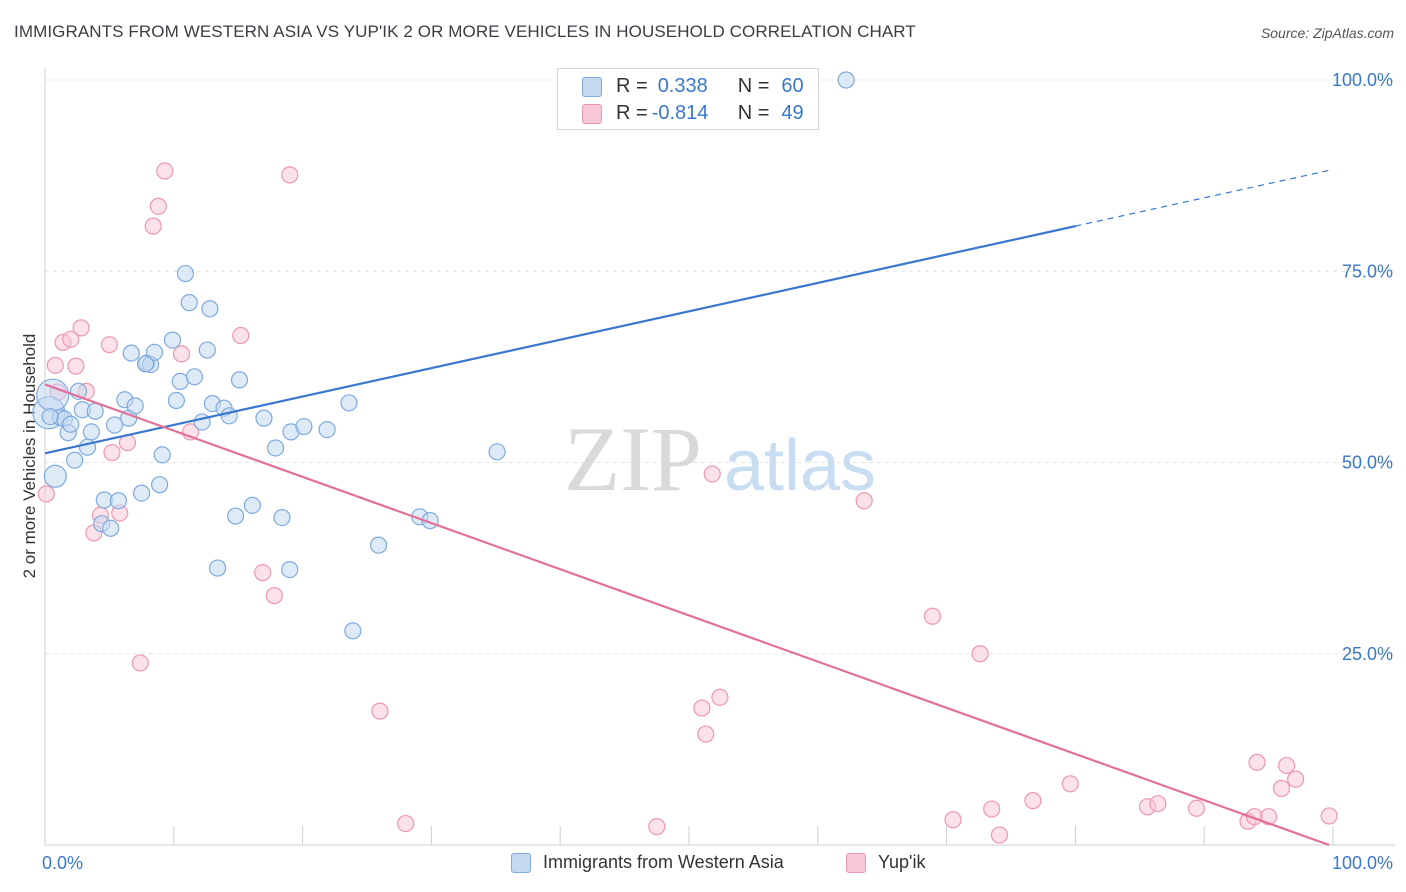 The height and width of the screenshot is (892, 1406). I want to click on legend-row-yupik: R = -0.814 N = 49, so click(693, 113).